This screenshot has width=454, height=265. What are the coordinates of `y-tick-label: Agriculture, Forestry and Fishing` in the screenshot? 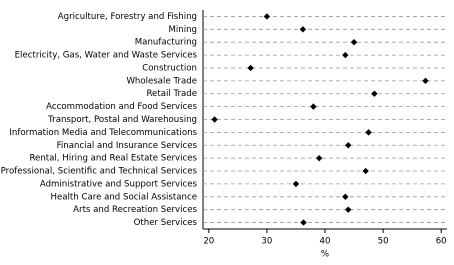 It's located at (127, 17).